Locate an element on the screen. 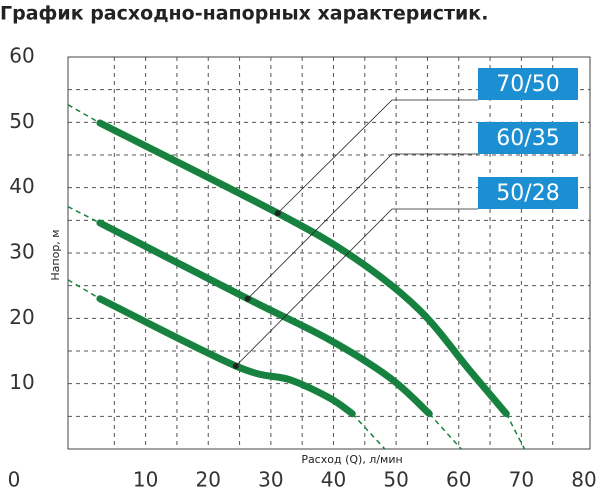  x-axis-label: Расход (Q), л/мин is located at coordinates (351, 459).